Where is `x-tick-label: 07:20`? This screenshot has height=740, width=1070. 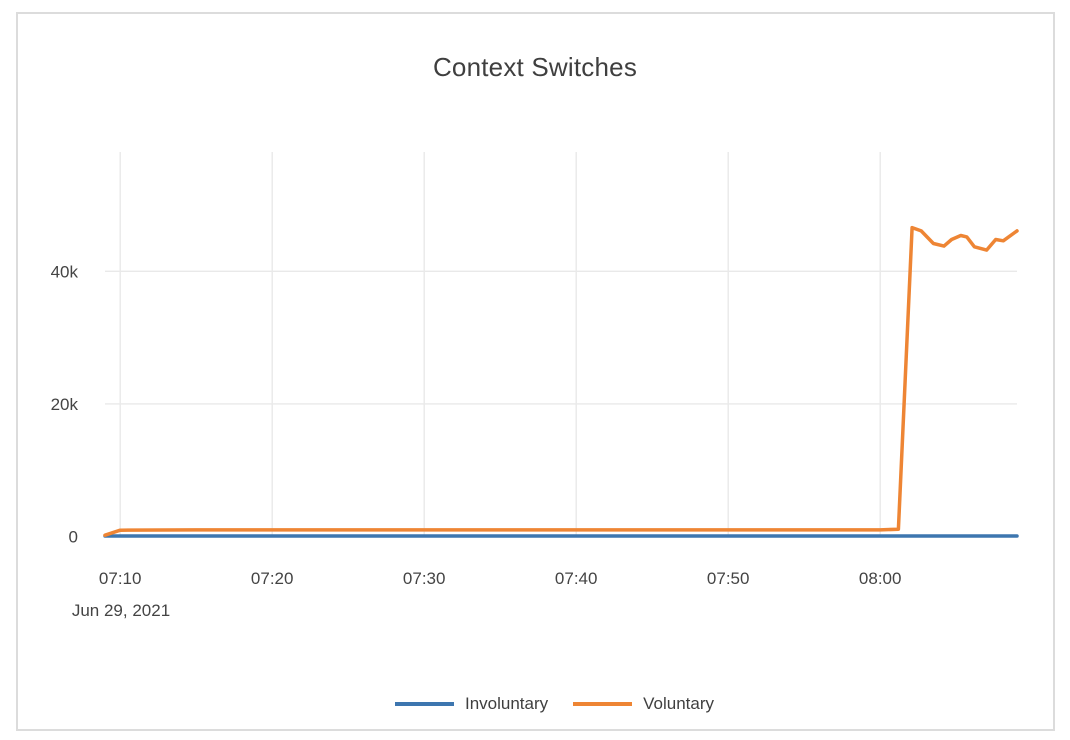
x-tick-label: 07:20 is located at coordinates (272, 578).